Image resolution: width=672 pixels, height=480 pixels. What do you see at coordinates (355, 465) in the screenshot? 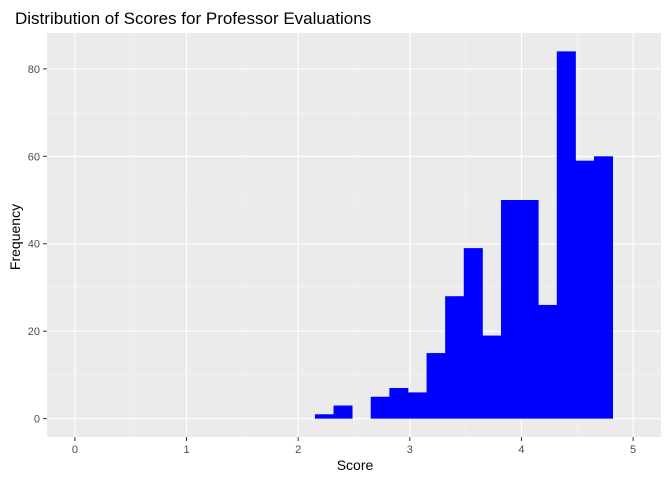
I see `x-axis-title: Score` at bounding box center [355, 465].